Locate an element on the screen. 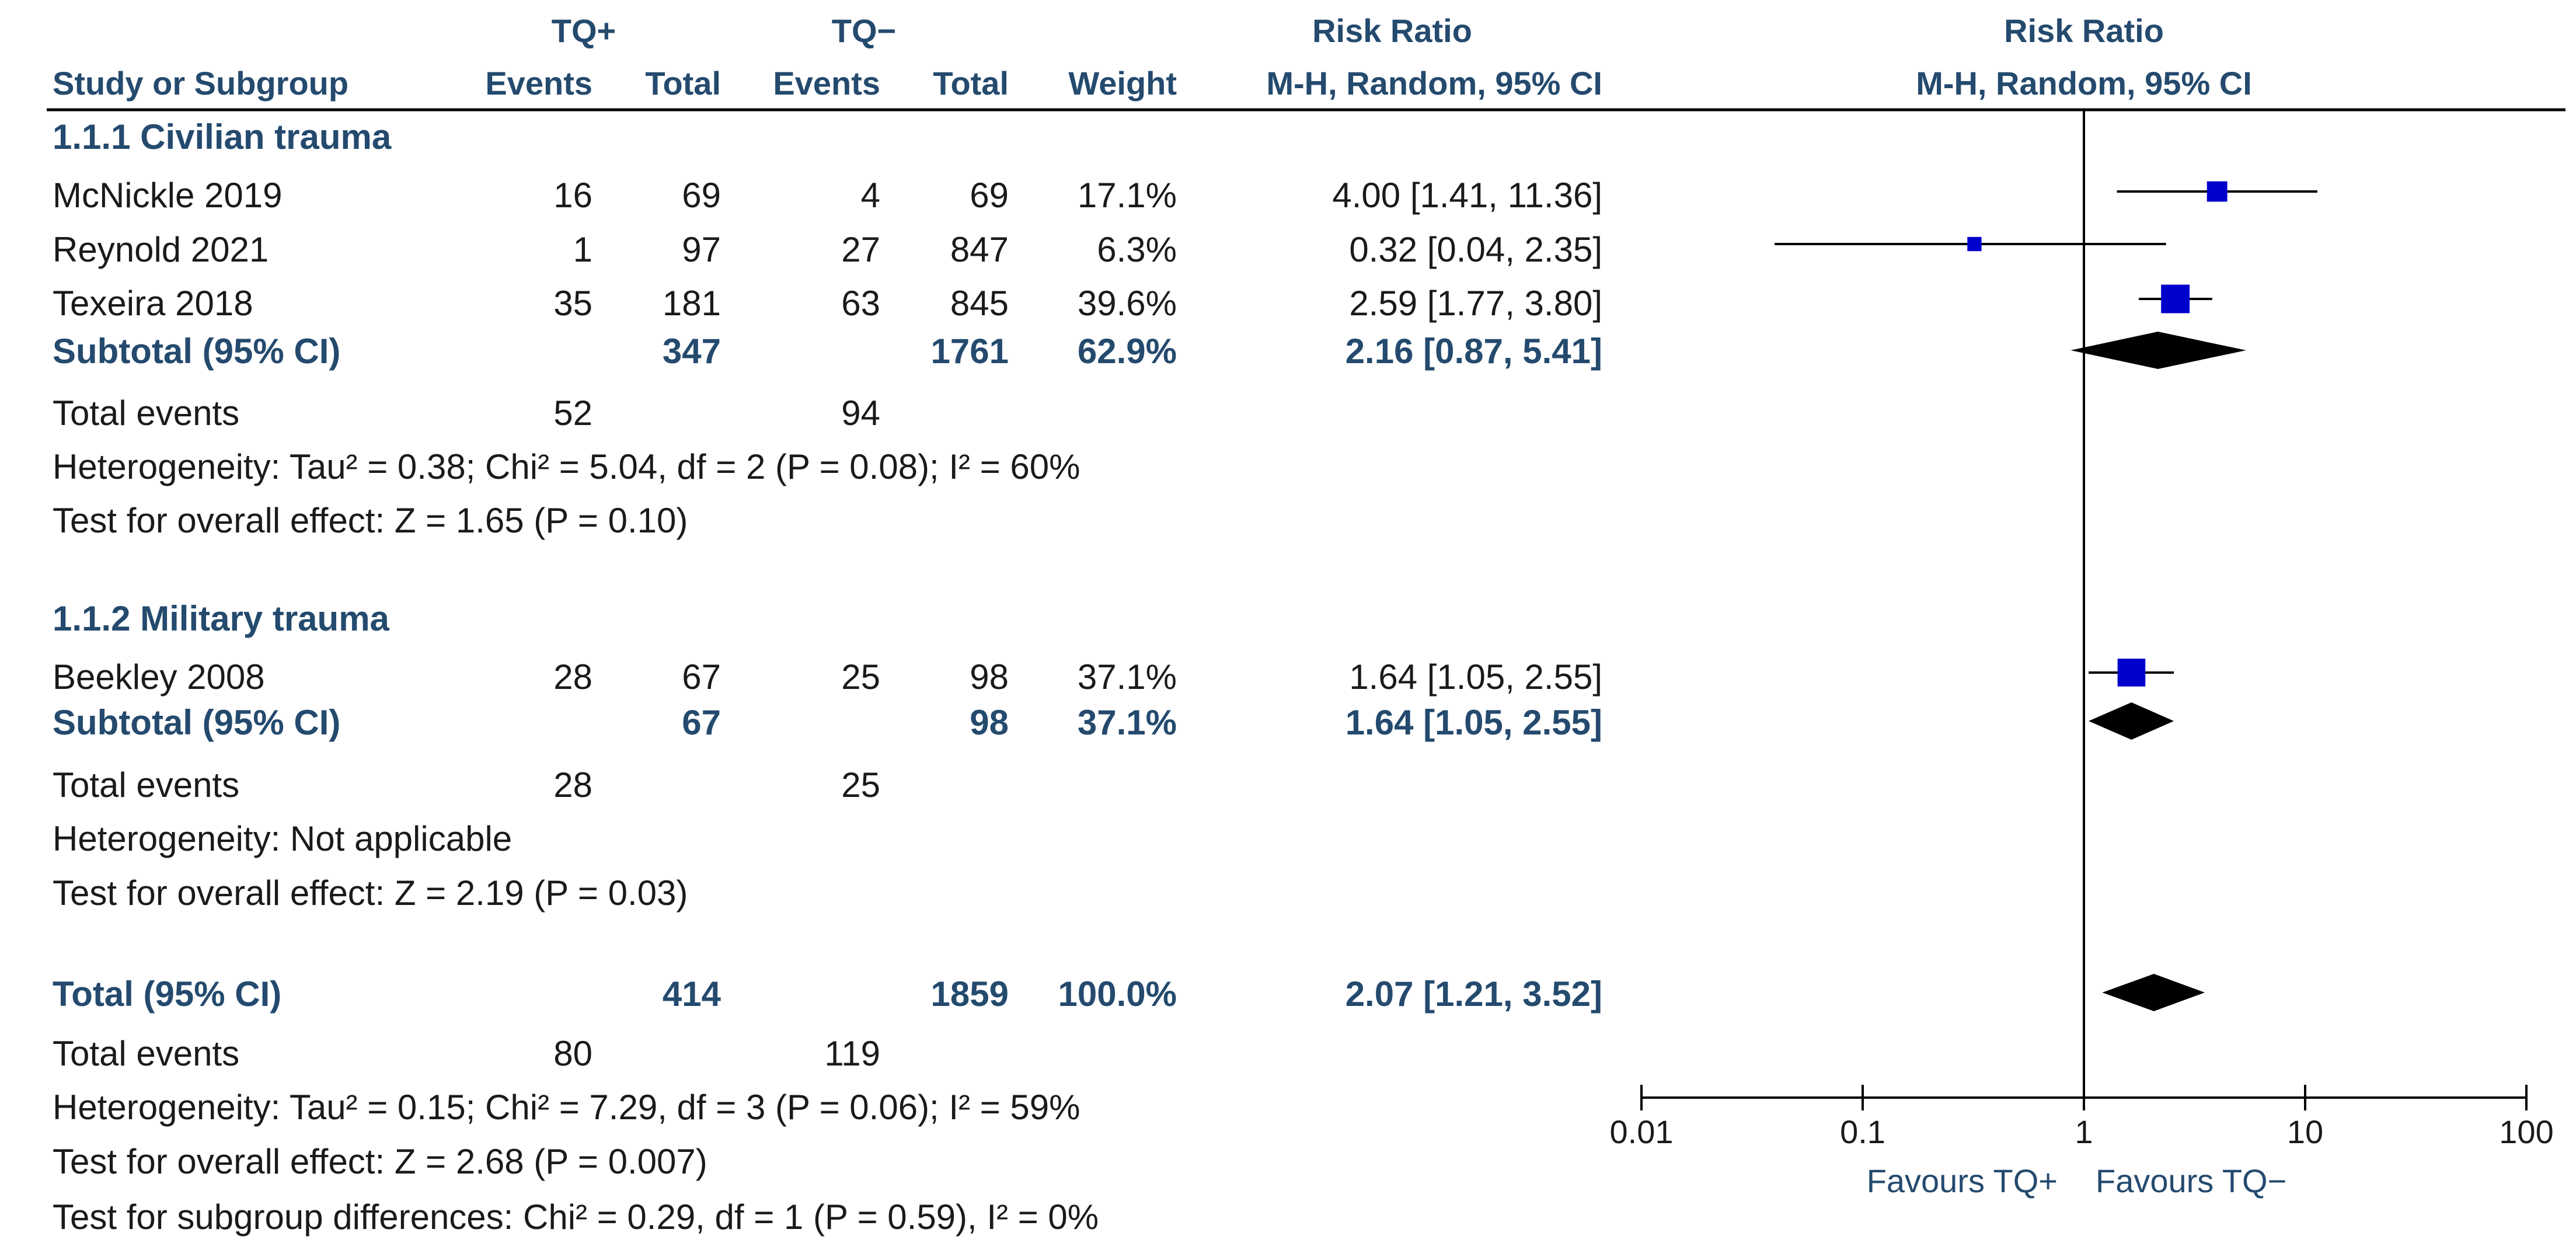 This screenshot has width=2576, height=1250. a-events-total: 52 is located at coordinates (572, 413).